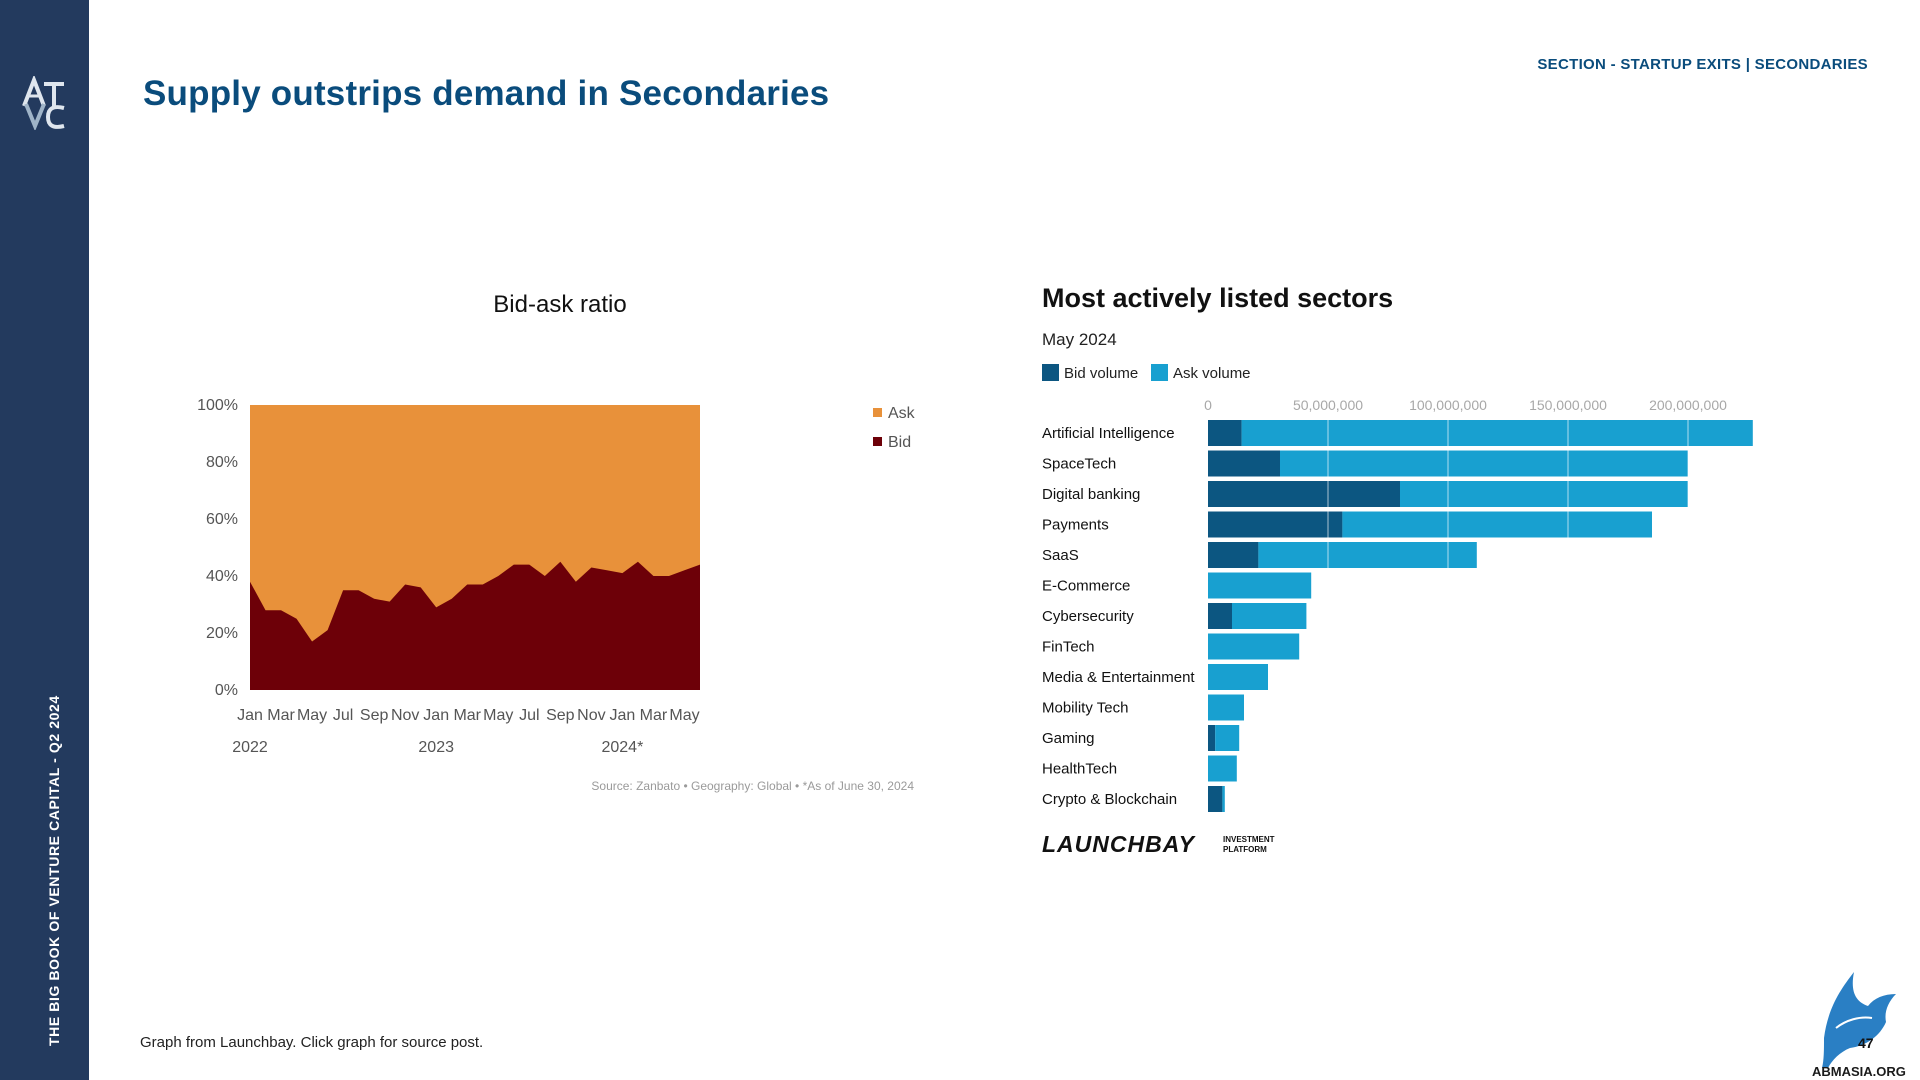  I want to click on legend-bid-volume-swatch, so click(1050, 372).